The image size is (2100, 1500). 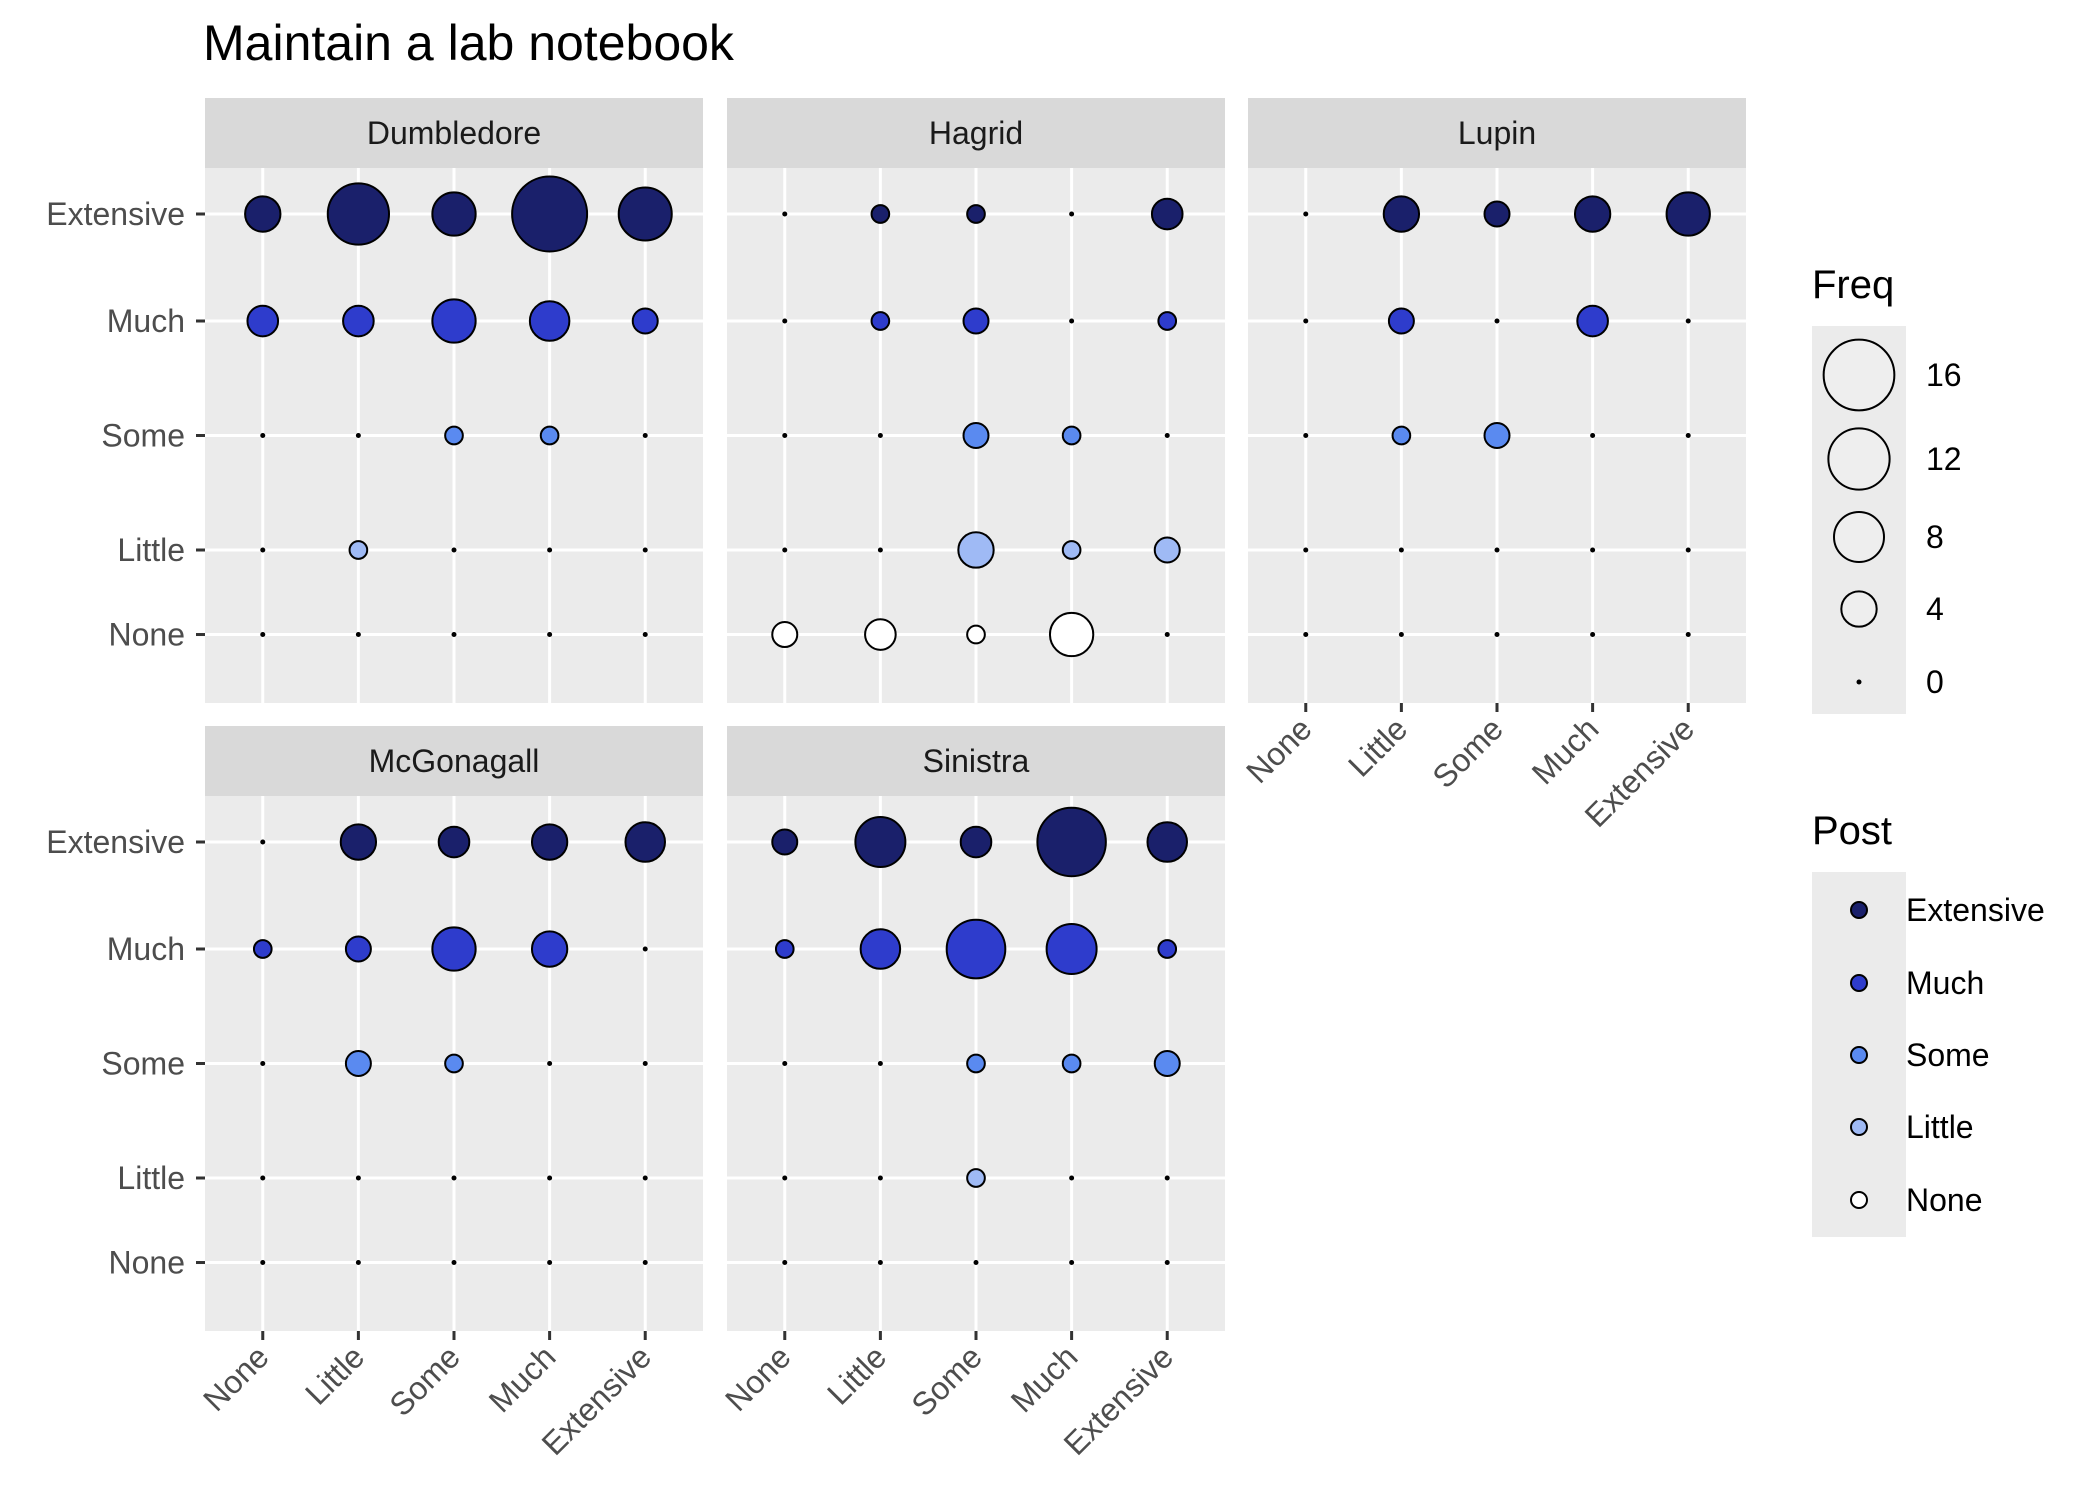 I want to click on x-tick-label: Much, so click(x=1565, y=750).